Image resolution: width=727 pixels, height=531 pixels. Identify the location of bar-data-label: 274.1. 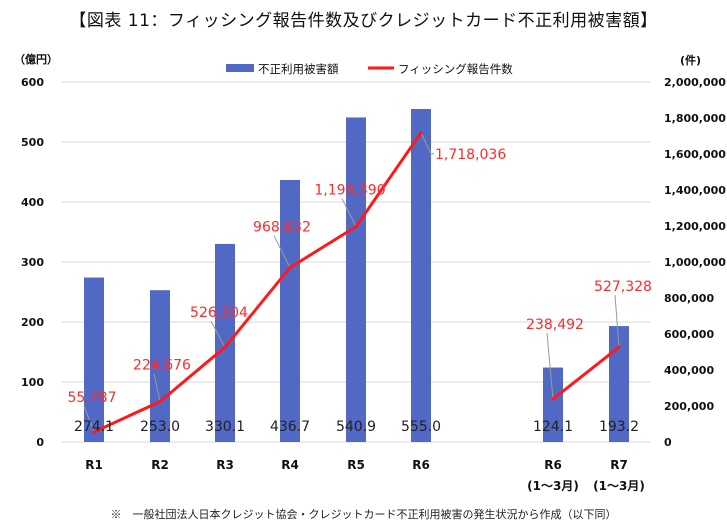
(94, 427).